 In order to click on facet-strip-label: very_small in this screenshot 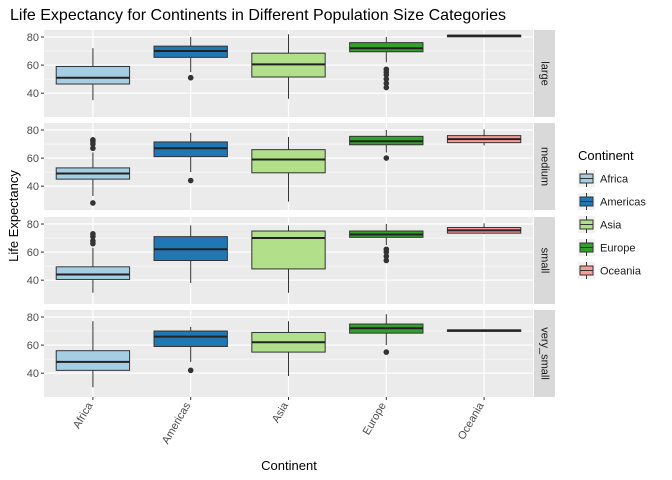, I will do `click(545, 353)`.